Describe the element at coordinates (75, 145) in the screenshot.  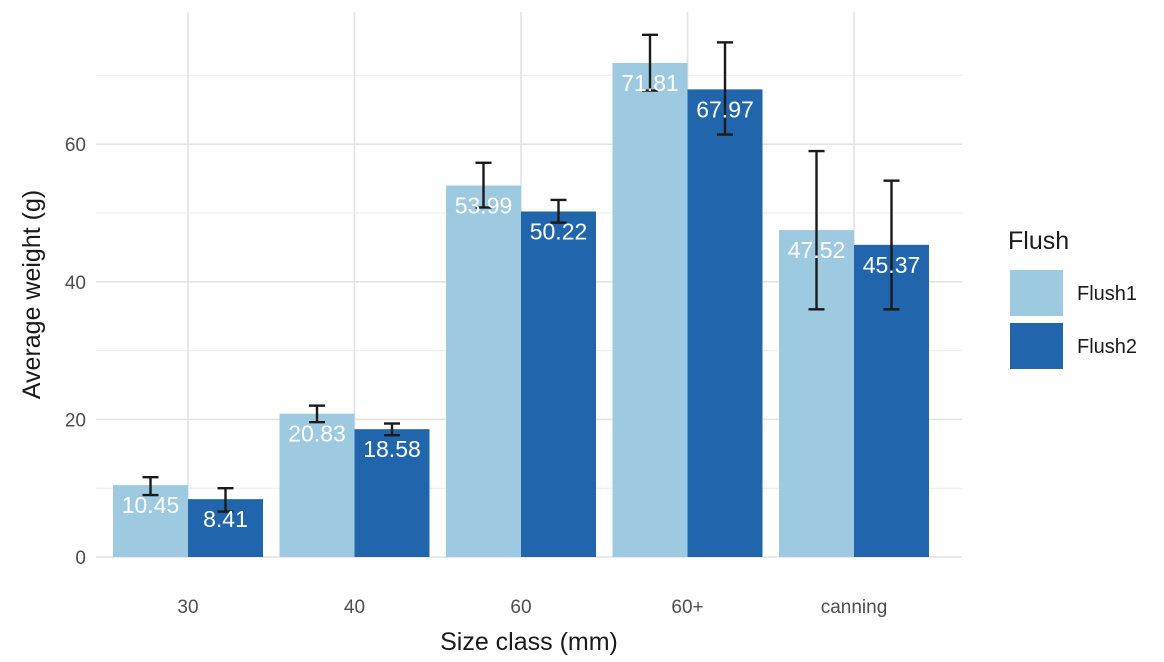
I see `y-tick-label: 60` at that location.